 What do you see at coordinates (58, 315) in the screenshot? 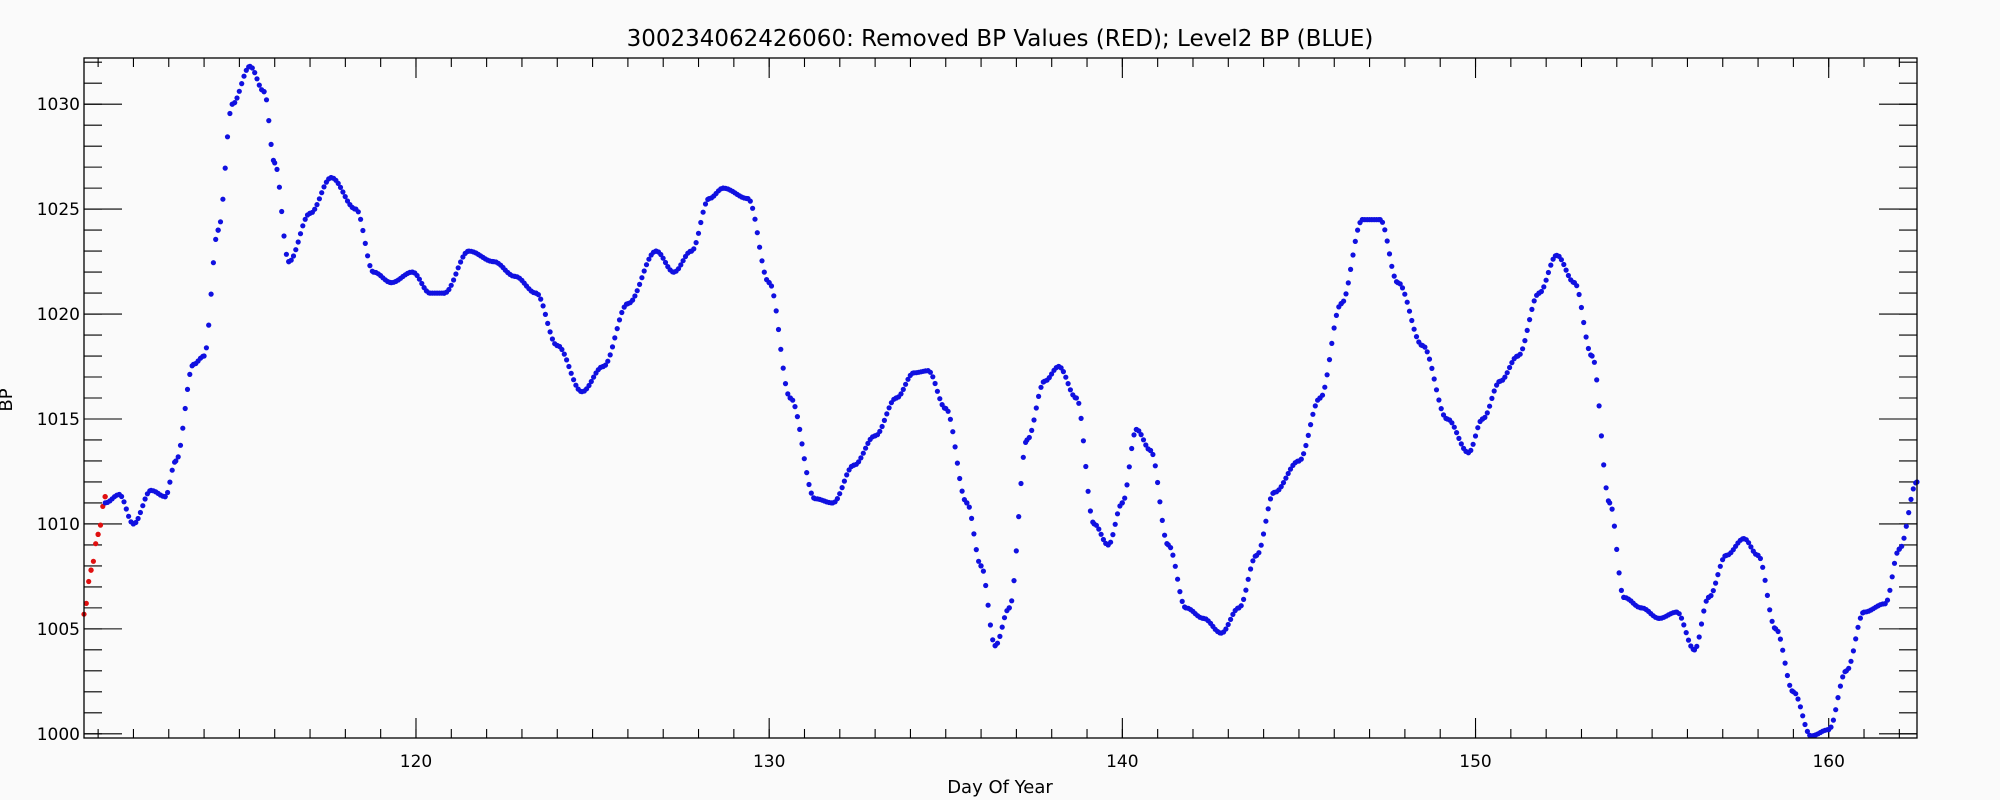
I see `y-tick-label: 1020` at bounding box center [58, 315].